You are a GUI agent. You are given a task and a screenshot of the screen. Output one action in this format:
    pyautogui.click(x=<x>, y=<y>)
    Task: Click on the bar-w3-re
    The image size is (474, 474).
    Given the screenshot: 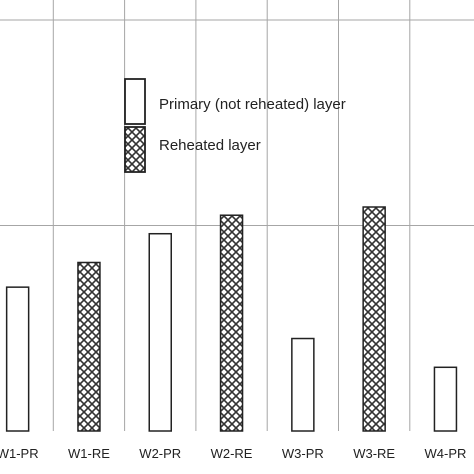 What is the action you would take?
    pyautogui.click(x=374, y=319)
    